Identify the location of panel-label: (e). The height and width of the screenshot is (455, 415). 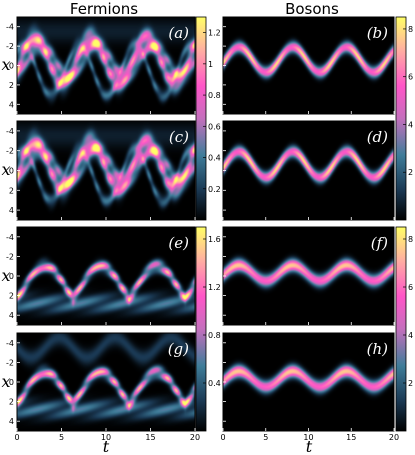
(178, 243).